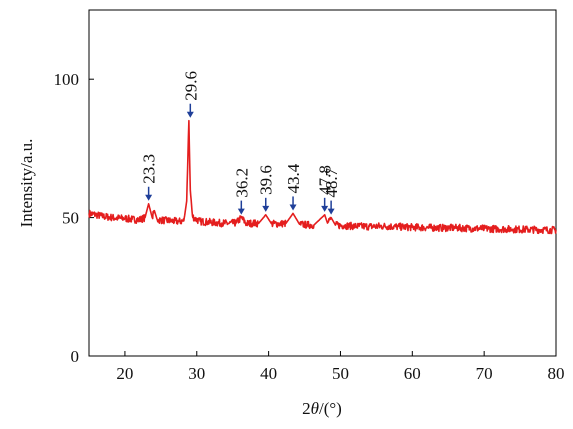 The height and width of the screenshot is (429, 573). What do you see at coordinates (241, 183) in the screenshot?
I see `peak-label: 36.2` at bounding box center [241, 183].